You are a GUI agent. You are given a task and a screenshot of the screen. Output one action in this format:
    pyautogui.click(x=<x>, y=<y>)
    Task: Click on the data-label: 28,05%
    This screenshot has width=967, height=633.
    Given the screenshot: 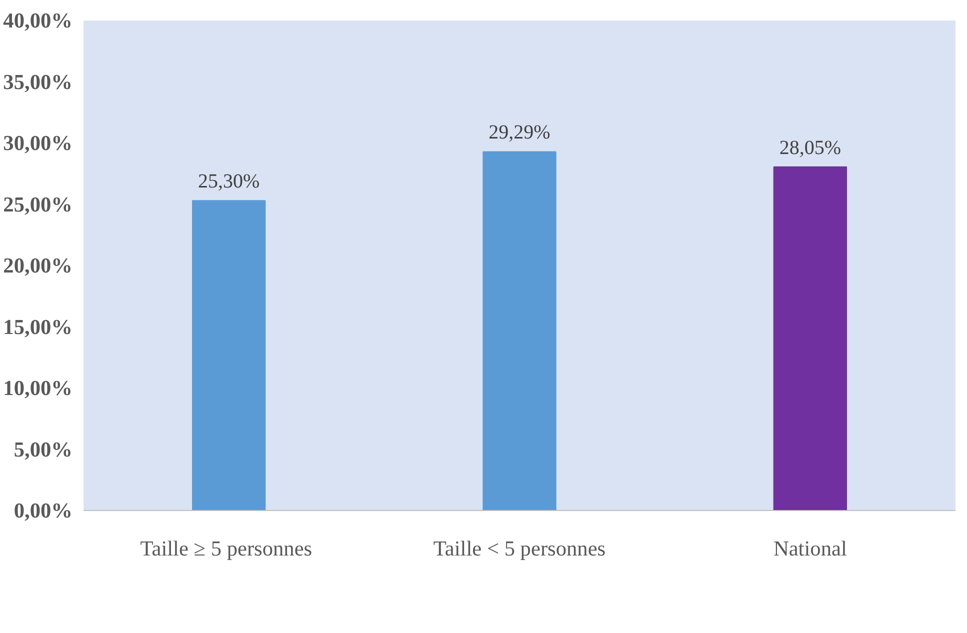 What is the action you would take?
    pyautogui.click(x=810, y=147)
    